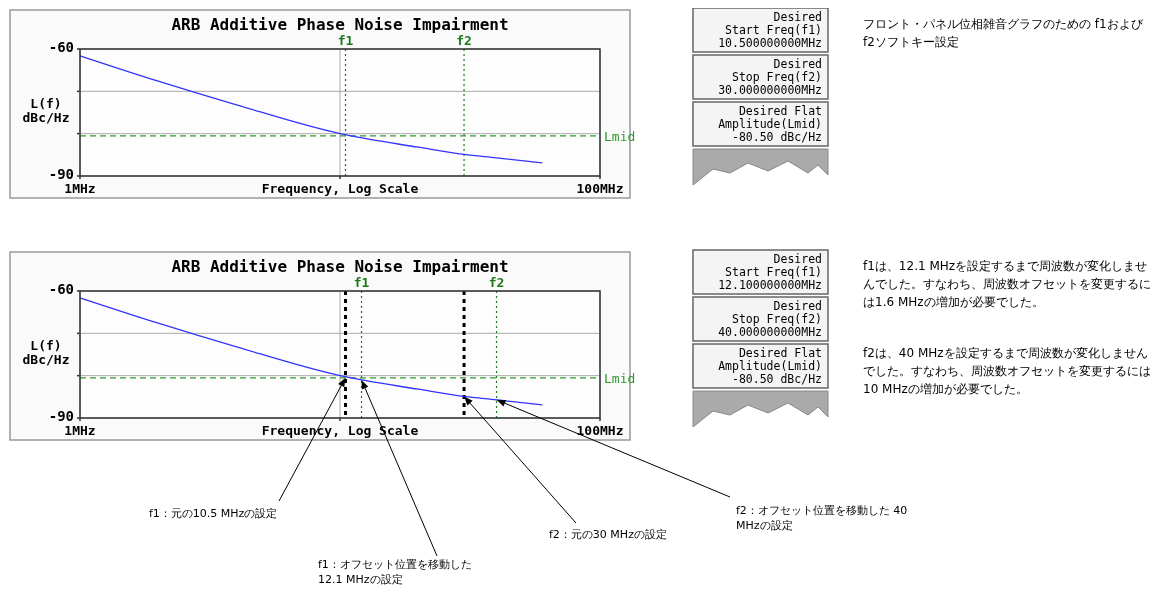 The height and width of the screenshot is (592, 1163). What do you see at coordinates (770, 272) in the screenshot?
I see `text: Desired Start Freq(f1) 12.100000000MHz` at bounding box center [770, 272].